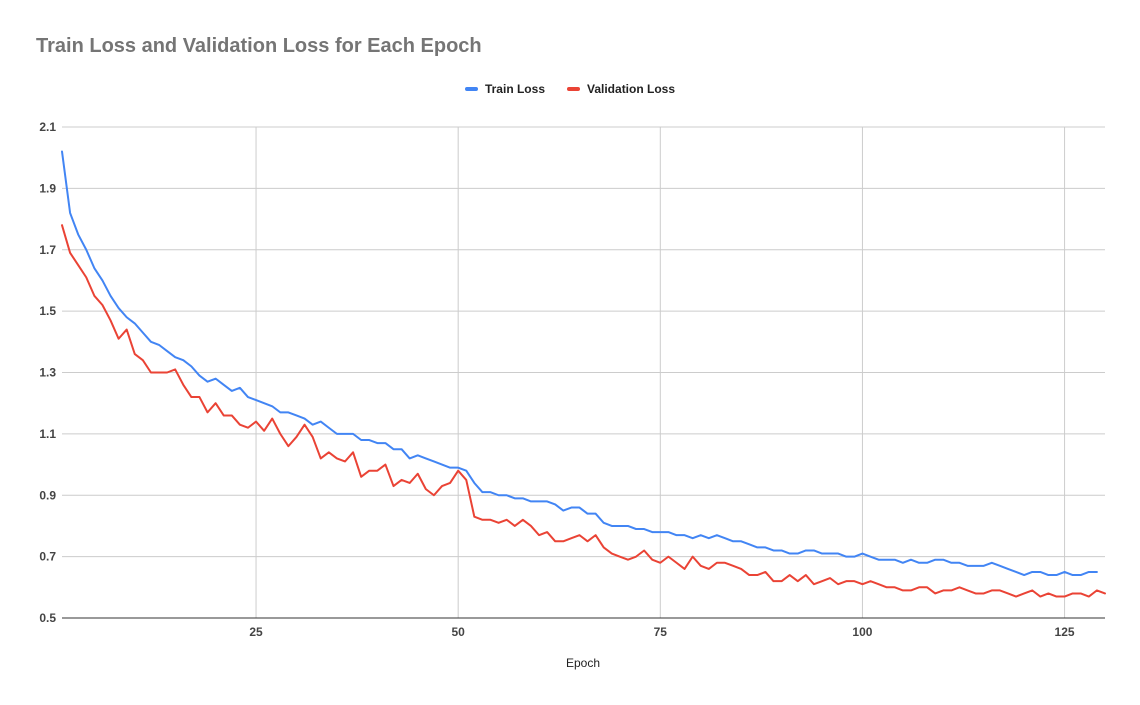  Describe the element at coordinates (47, 127) in the screenshot. I see `y-tick-label: 2.1` at that location.